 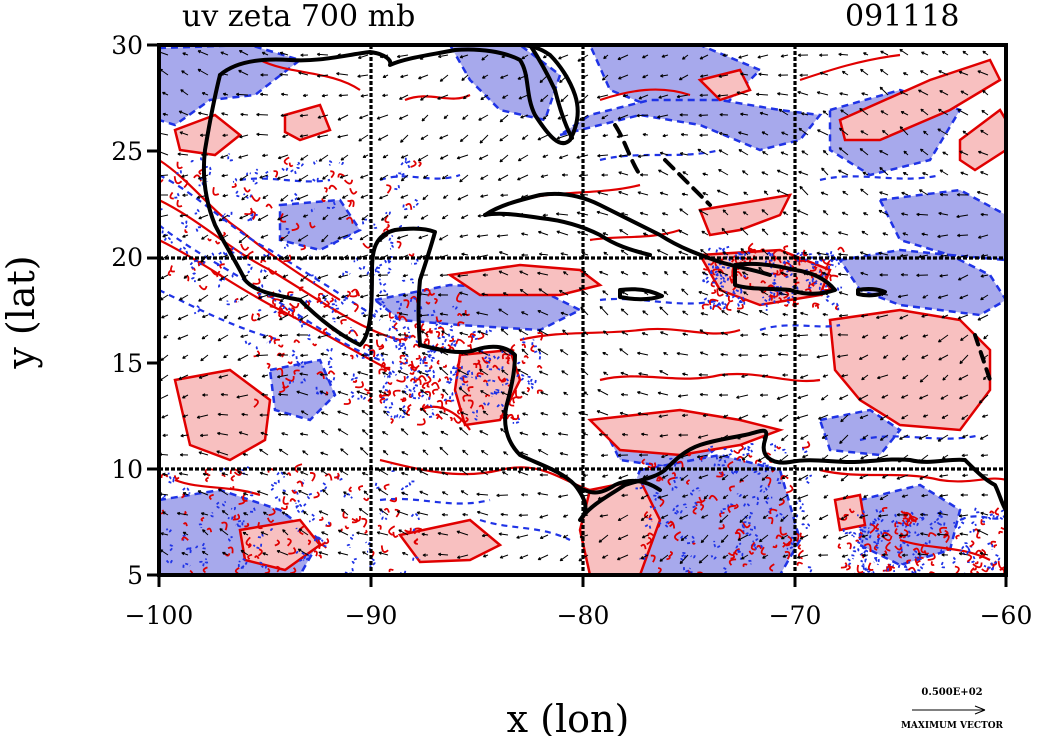 I want to click on coastline-bahamas, so click(x=662, y=165).